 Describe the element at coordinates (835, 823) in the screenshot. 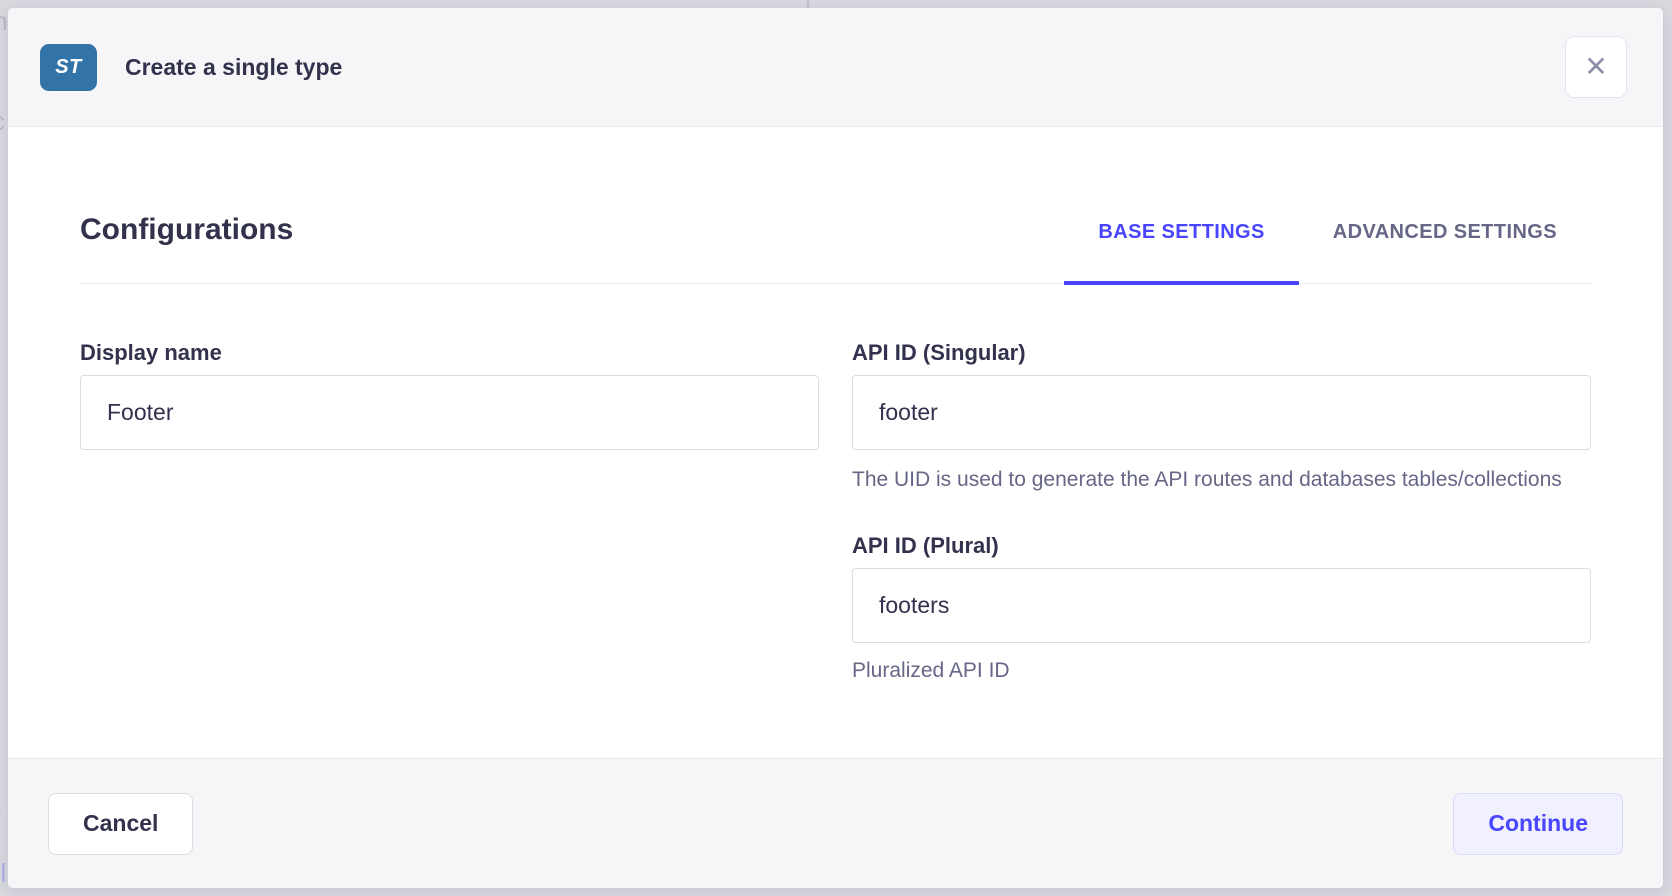

I see `modal-footer: Cancel Continue` at that location.